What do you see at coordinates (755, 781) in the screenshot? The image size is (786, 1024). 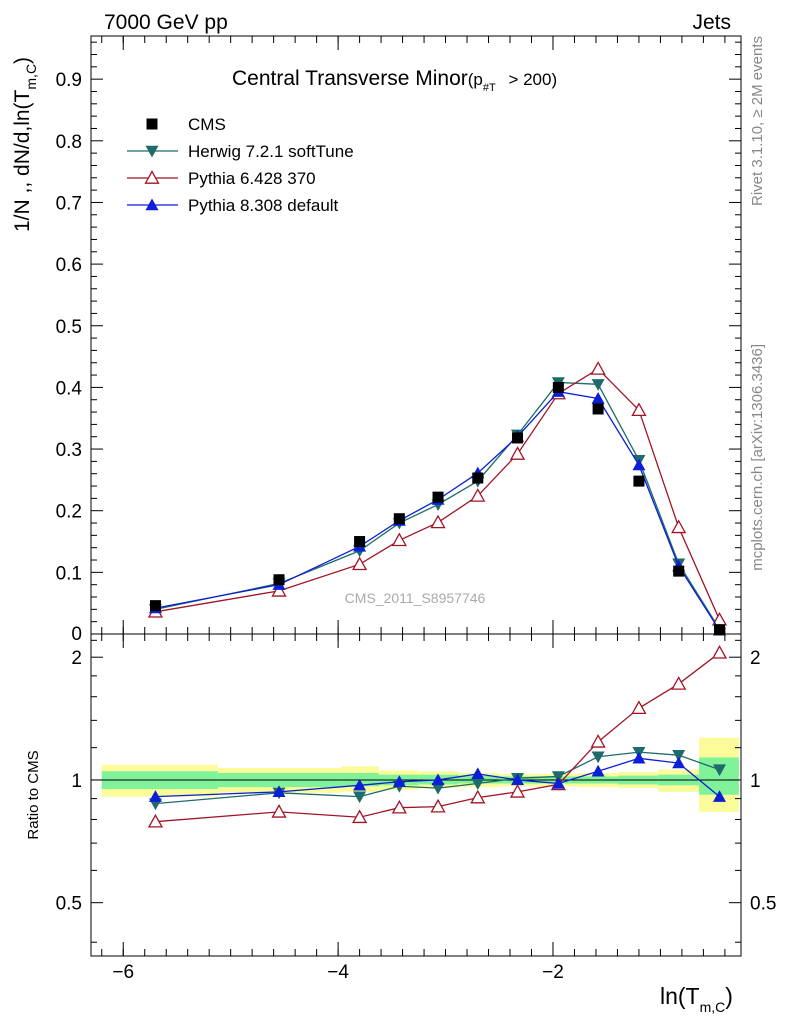 I see `ratio-y-tick-label-right: 1` at bounding box center [755, 781].